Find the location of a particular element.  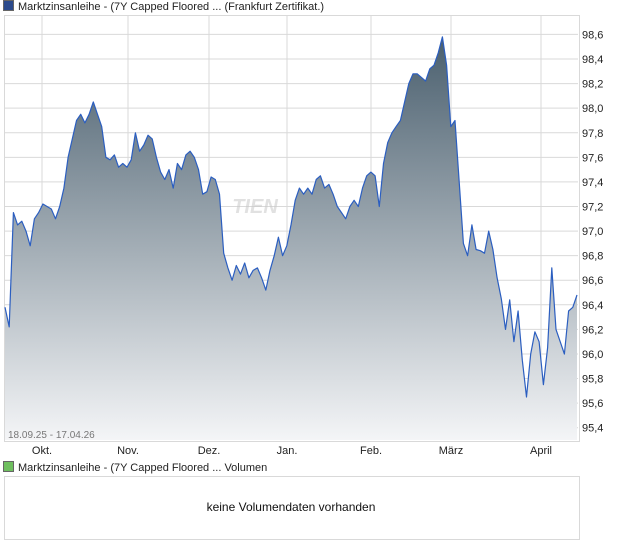

y-tick-label: 97,2 is located at coordinates (592, 207).